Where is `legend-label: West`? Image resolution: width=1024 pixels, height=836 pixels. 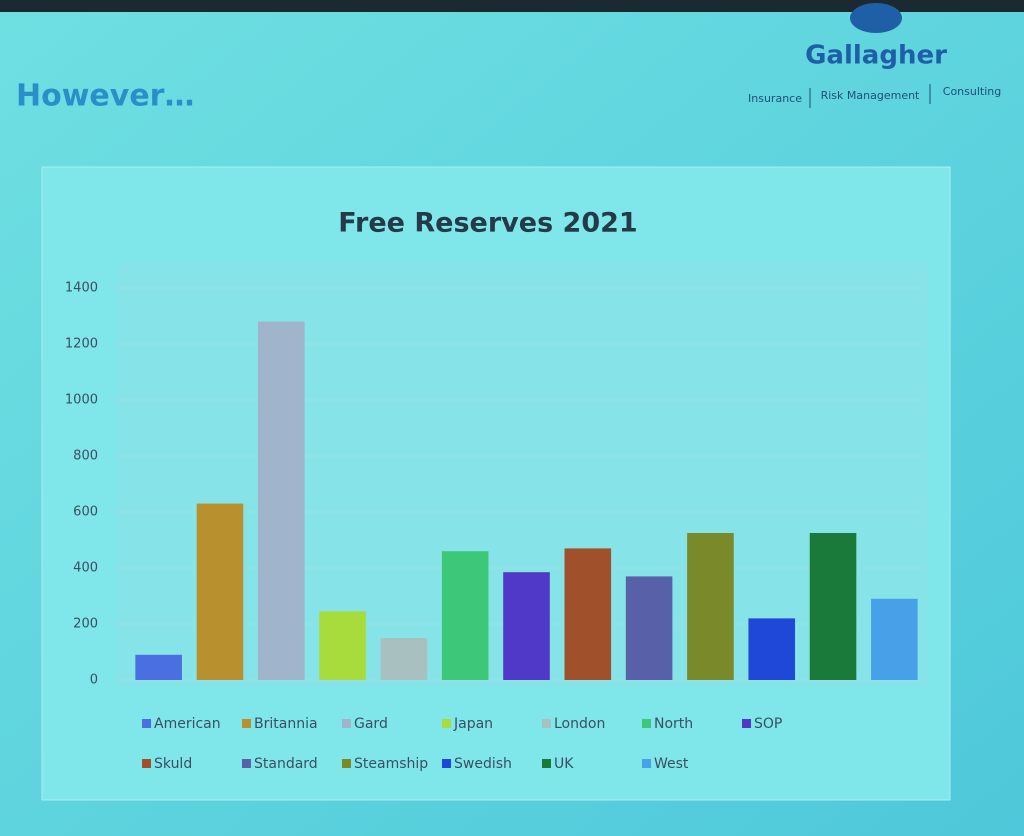
legend-label: West is located at coordinates (671, 764).